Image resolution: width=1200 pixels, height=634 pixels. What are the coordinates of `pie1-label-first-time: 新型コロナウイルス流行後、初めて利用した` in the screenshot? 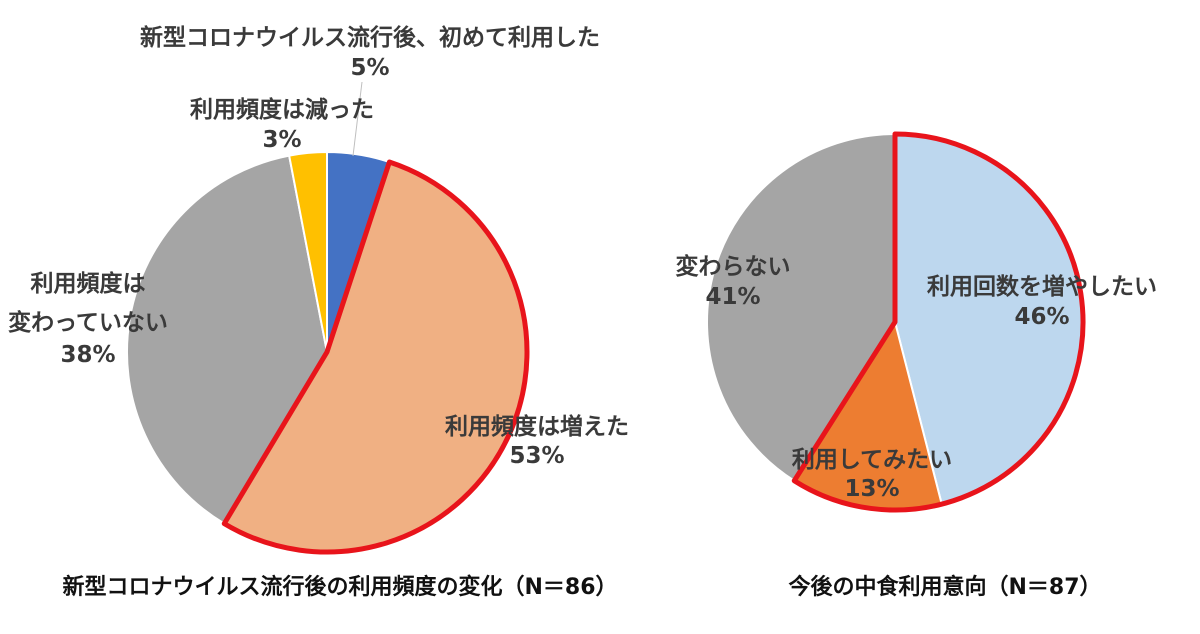 It's located at (370, 37).